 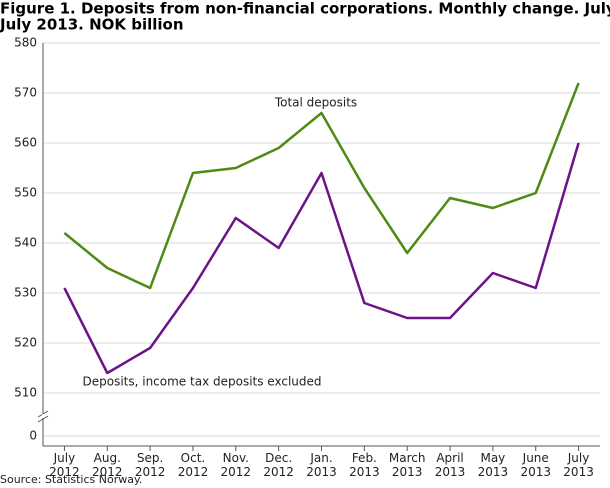 What do you see at coordinates (25, 93) in the screenshot?
I see `y-tick-label: 570` at bounding box center [25, 93].